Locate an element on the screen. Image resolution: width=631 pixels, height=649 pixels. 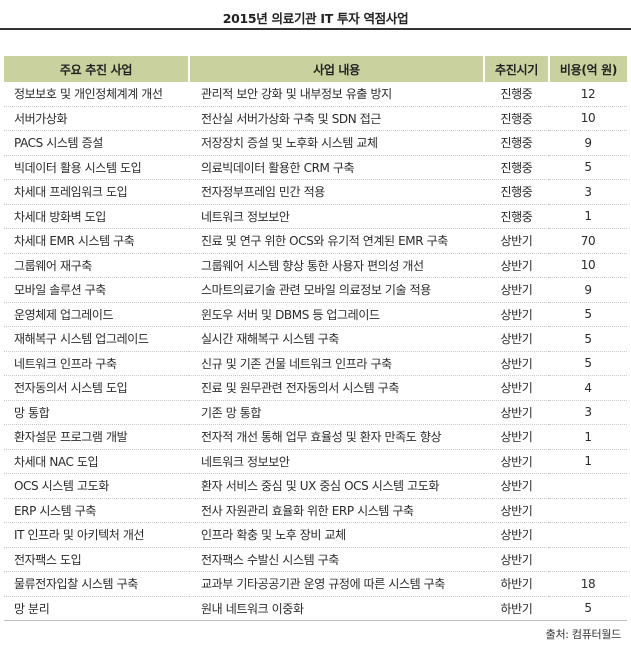
cell-project: 물류전자입찰 시스템 구축 is located at coordinates (76, 584).